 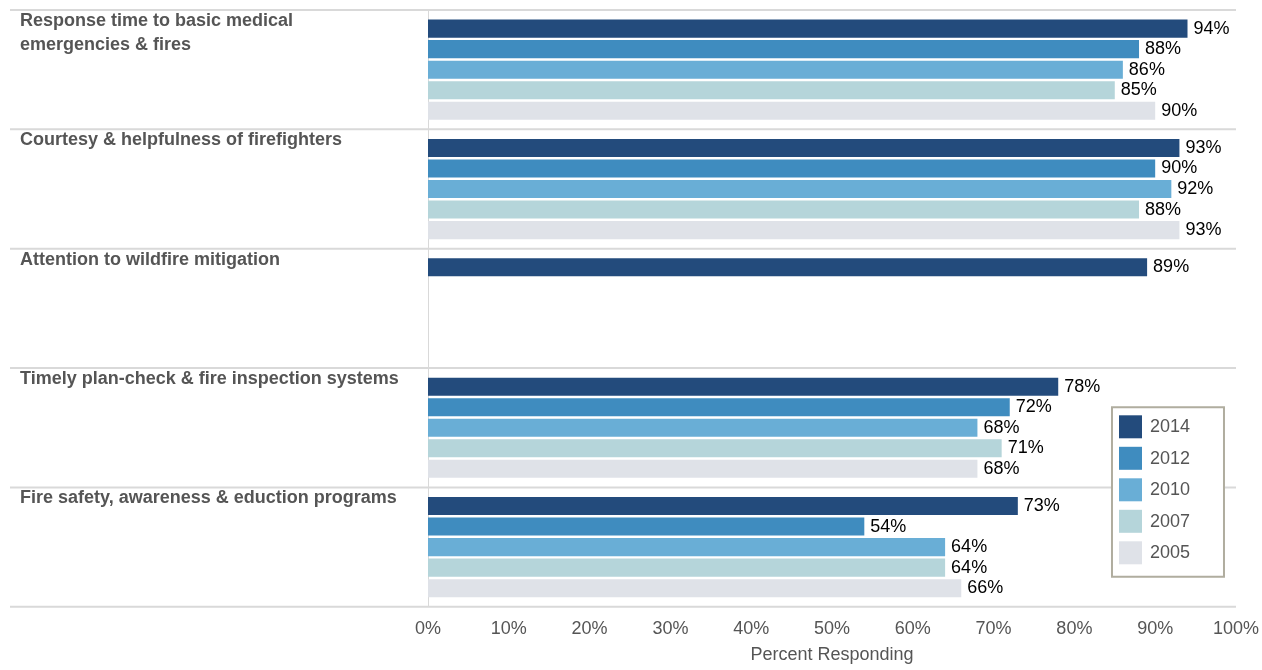 What do you see at coordinates (1211, 27) in the screenshot?
I see `data-label: 94%` at bounding box center [1211, 27].